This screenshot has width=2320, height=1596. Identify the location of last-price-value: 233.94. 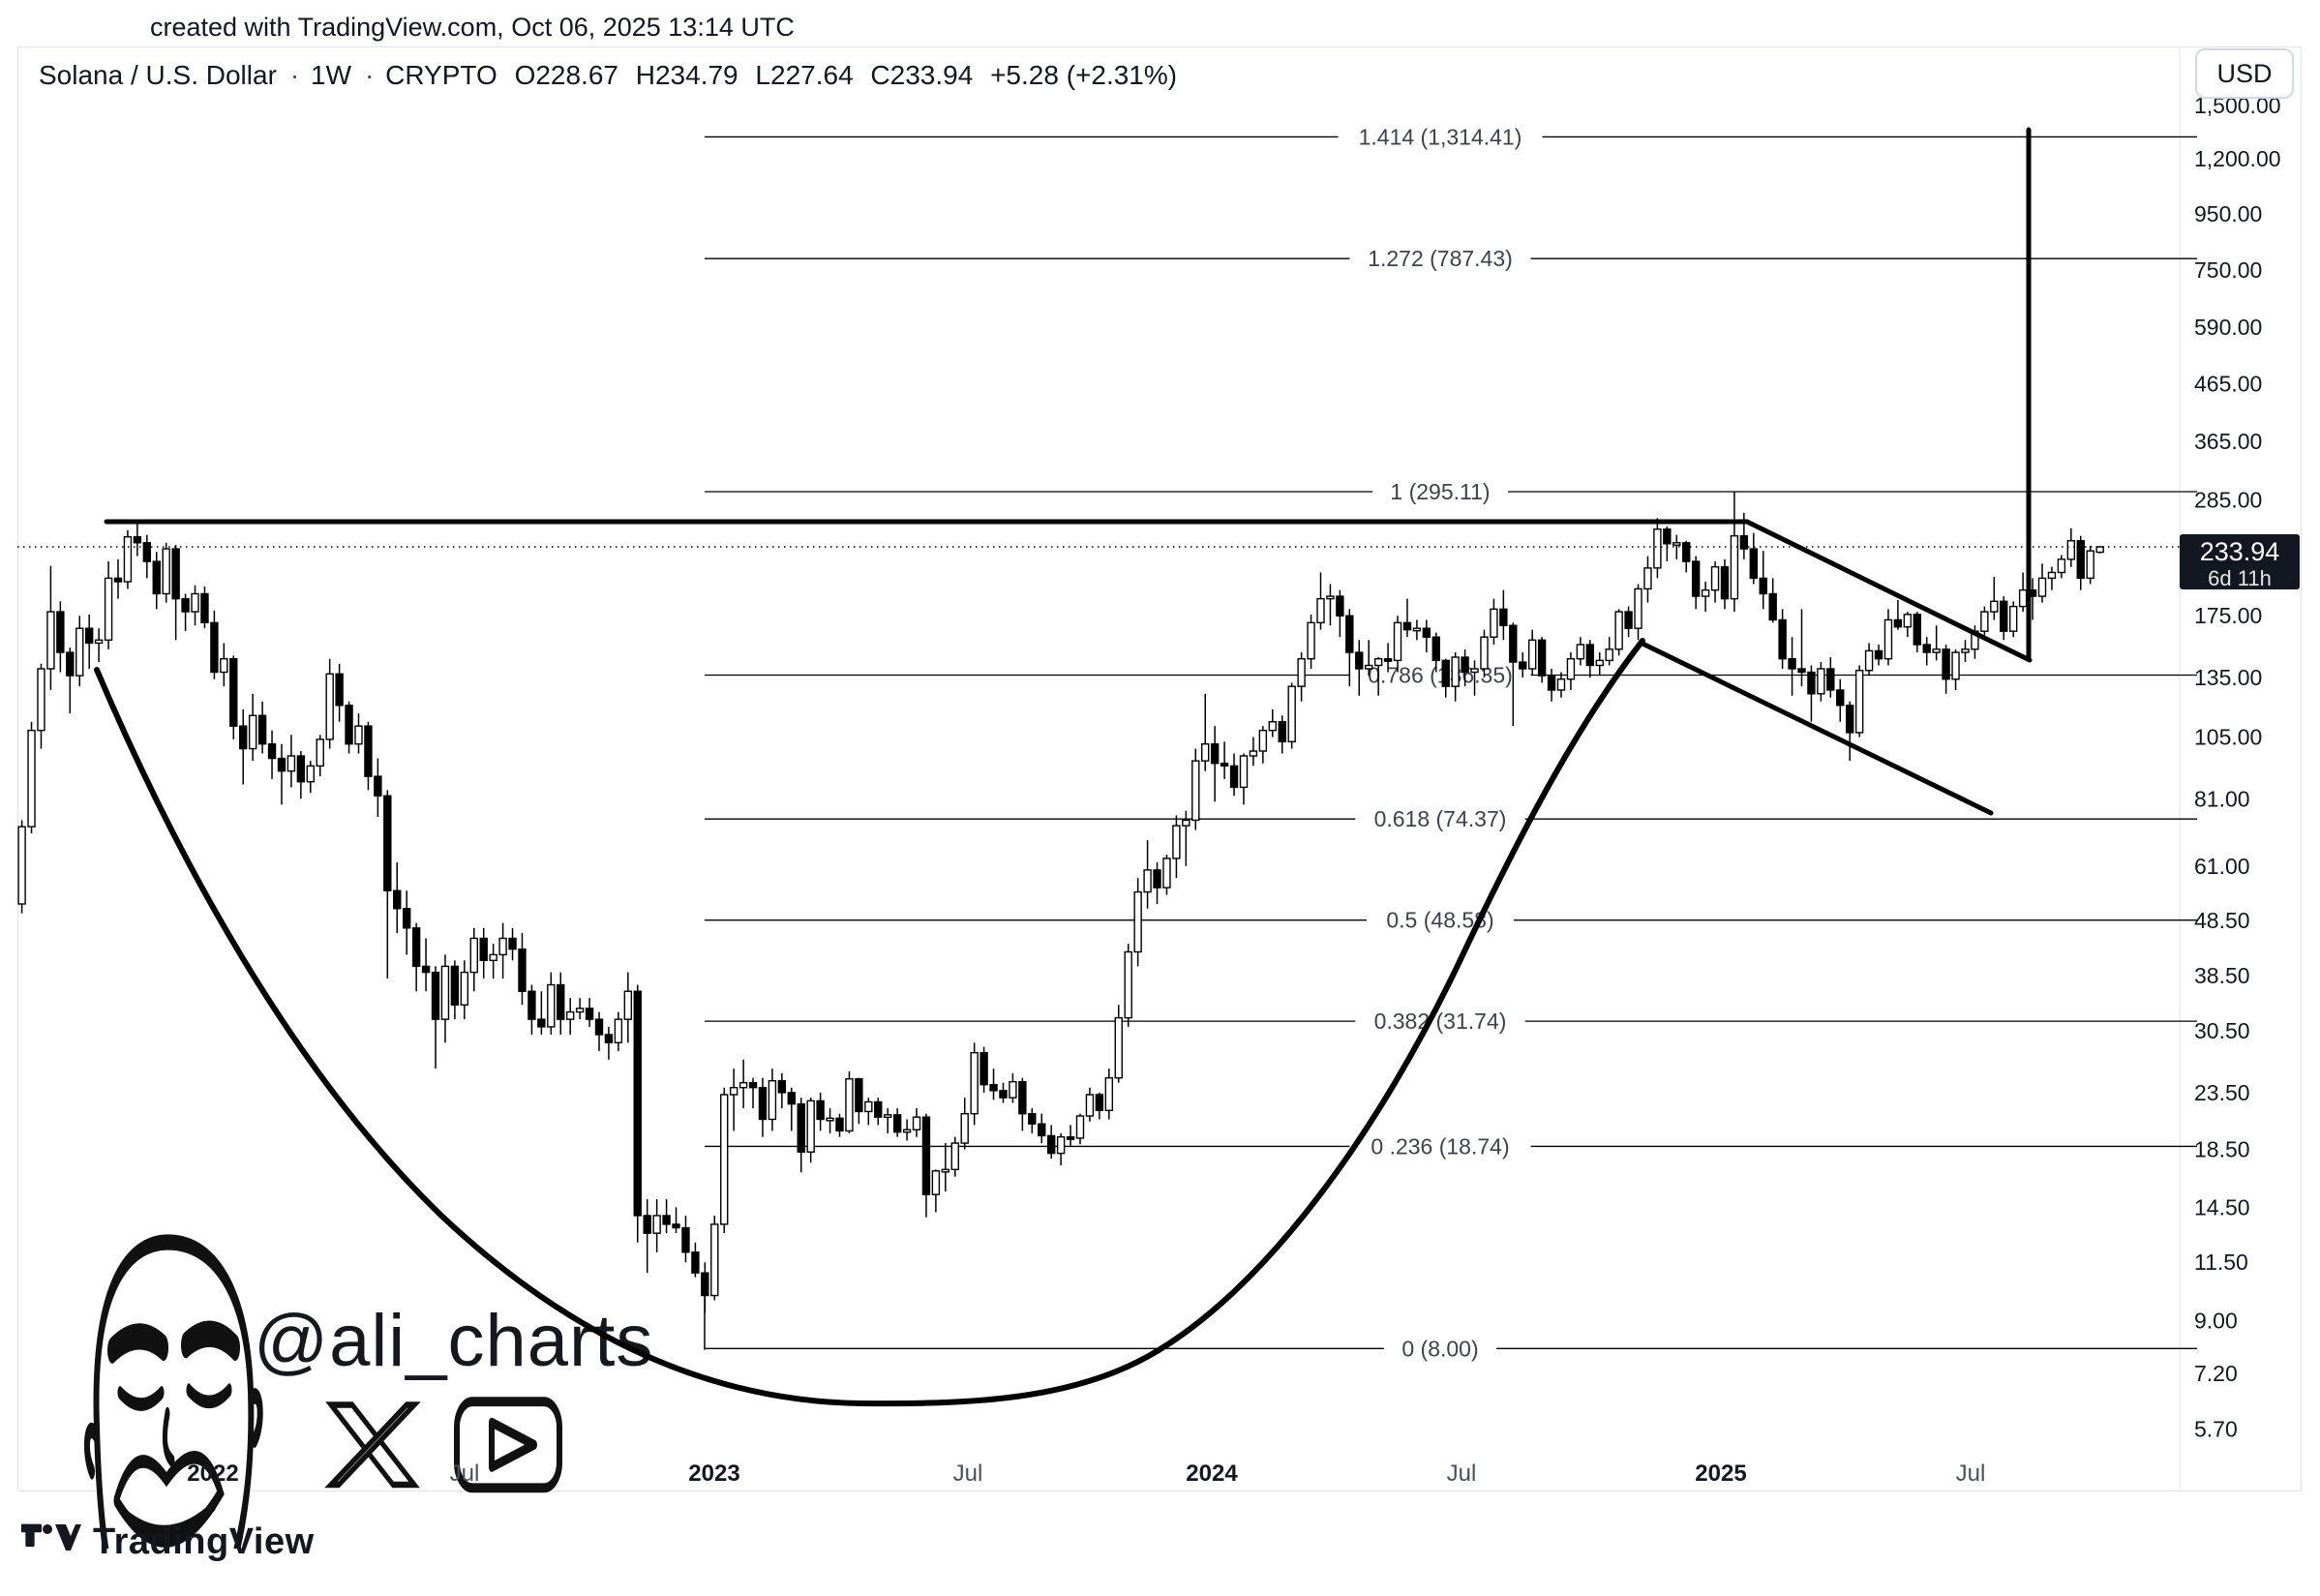
(2239, 551).